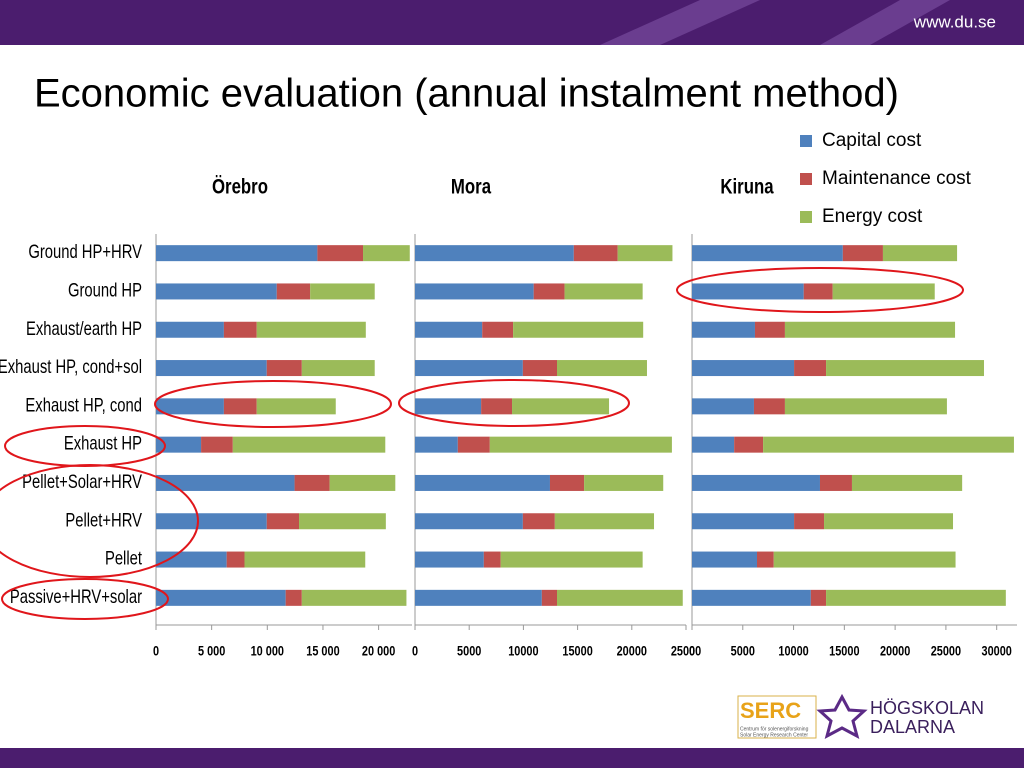 The image size is (1024, 768). Describe the element at coordinates (872, 140) in the screenshot. I see `legend-label: Capital cost` at that location.